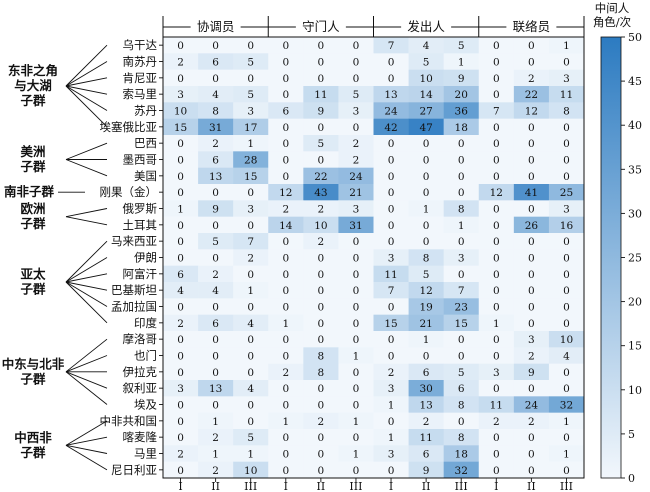 Image resolution: width=650 pixels, height=492 pixels. I want to click on group-label: 美洲子群, so click(33, 159).